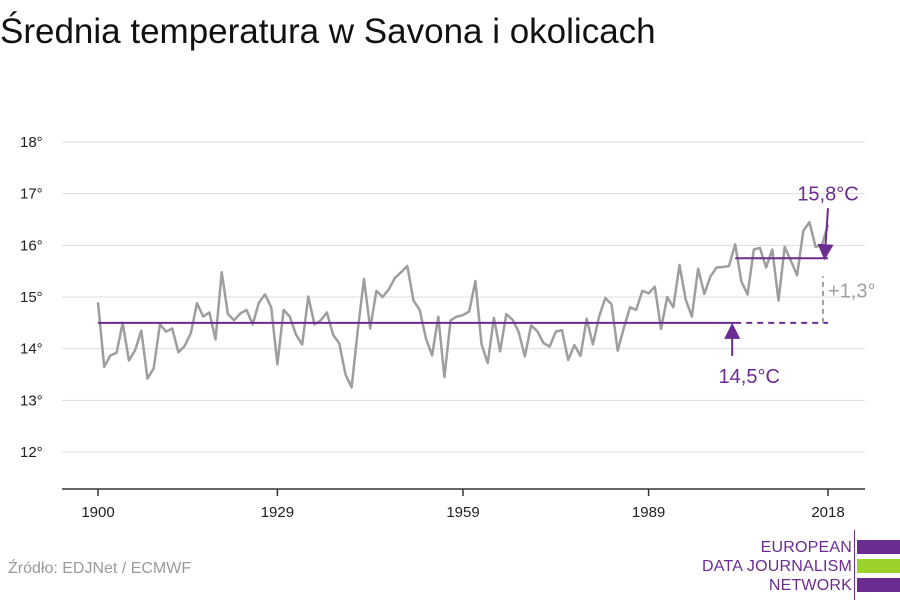 This screenshot has height=600, width=900. What do you see at coordinates (810, 585) in the screenshot?
I see `logo-line-3: NETWORK` at bounding box center [810, 585].